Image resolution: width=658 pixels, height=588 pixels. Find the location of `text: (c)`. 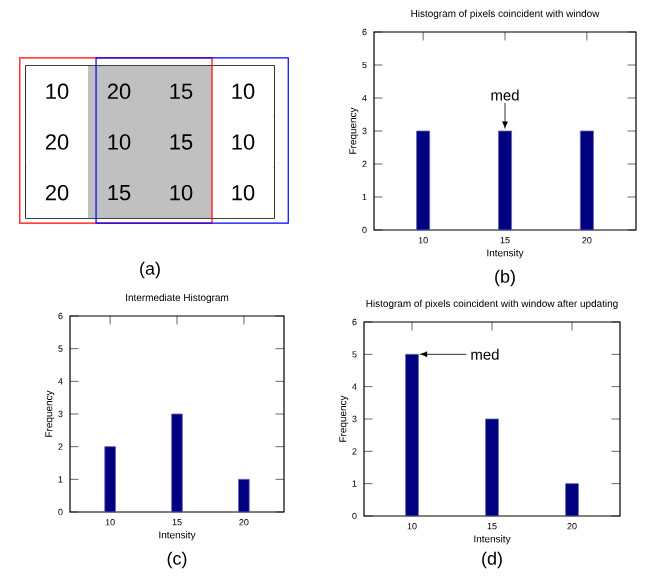

text: (c) is located at coordinates (177, 560).